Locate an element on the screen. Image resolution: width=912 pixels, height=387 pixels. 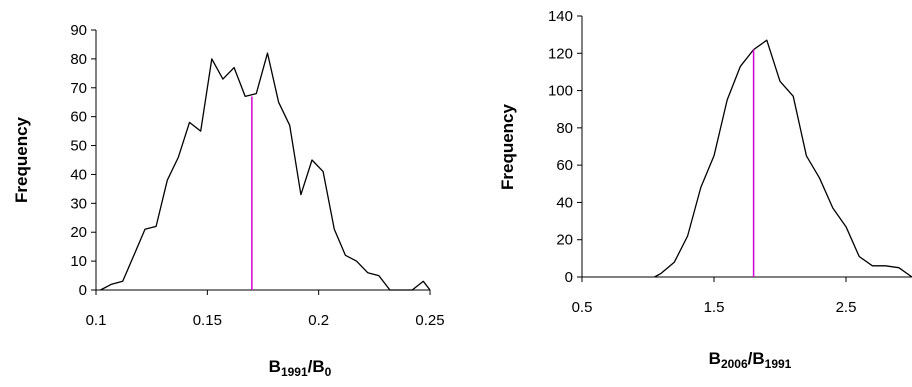
y-tick-label: 100 is located at coordinates (560, 91).